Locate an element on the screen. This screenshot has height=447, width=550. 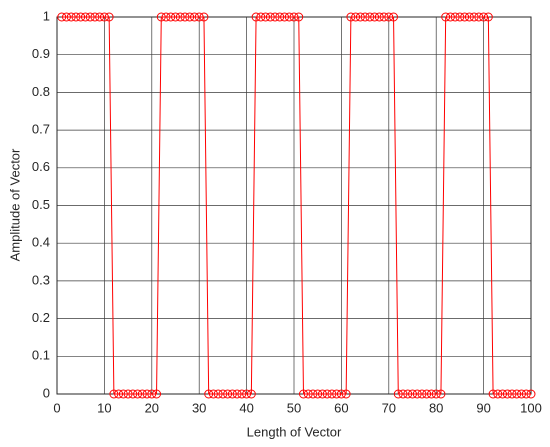
x-tick-label: 50 is located at coordinates (294, 407).